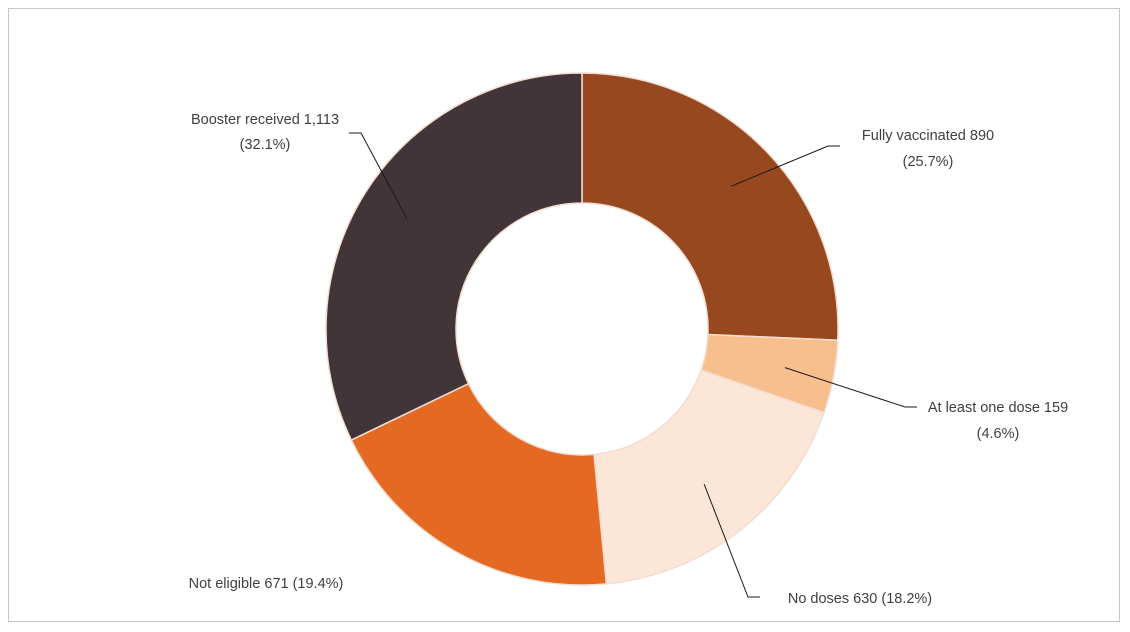 This screenshot has height=632, width=1130. What do you see at coordinates (998, 408) in the screenshot?
I see `data-label-at-least-one-dose: At least one dose 159` at bounding box center [998, 408].